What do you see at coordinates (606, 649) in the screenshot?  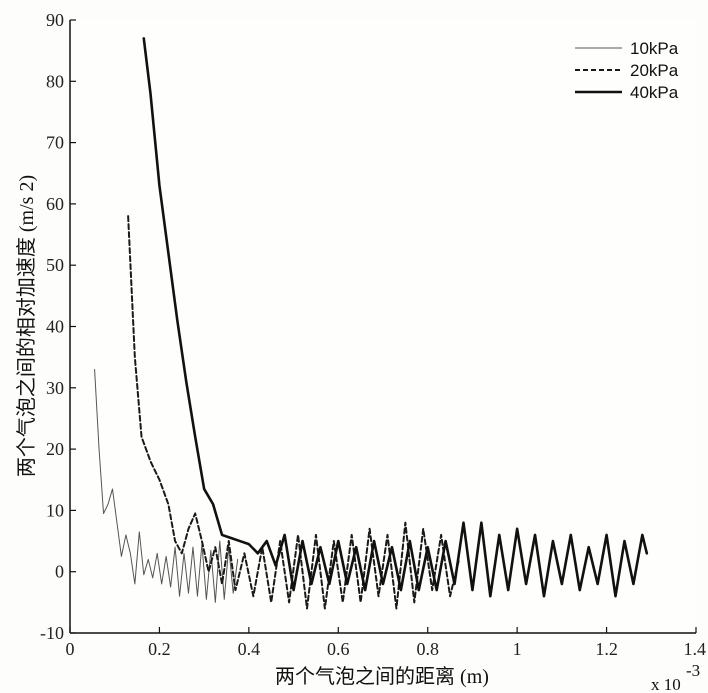 I see `x-tick-label: 1.2` at bounding box center [606, 649].